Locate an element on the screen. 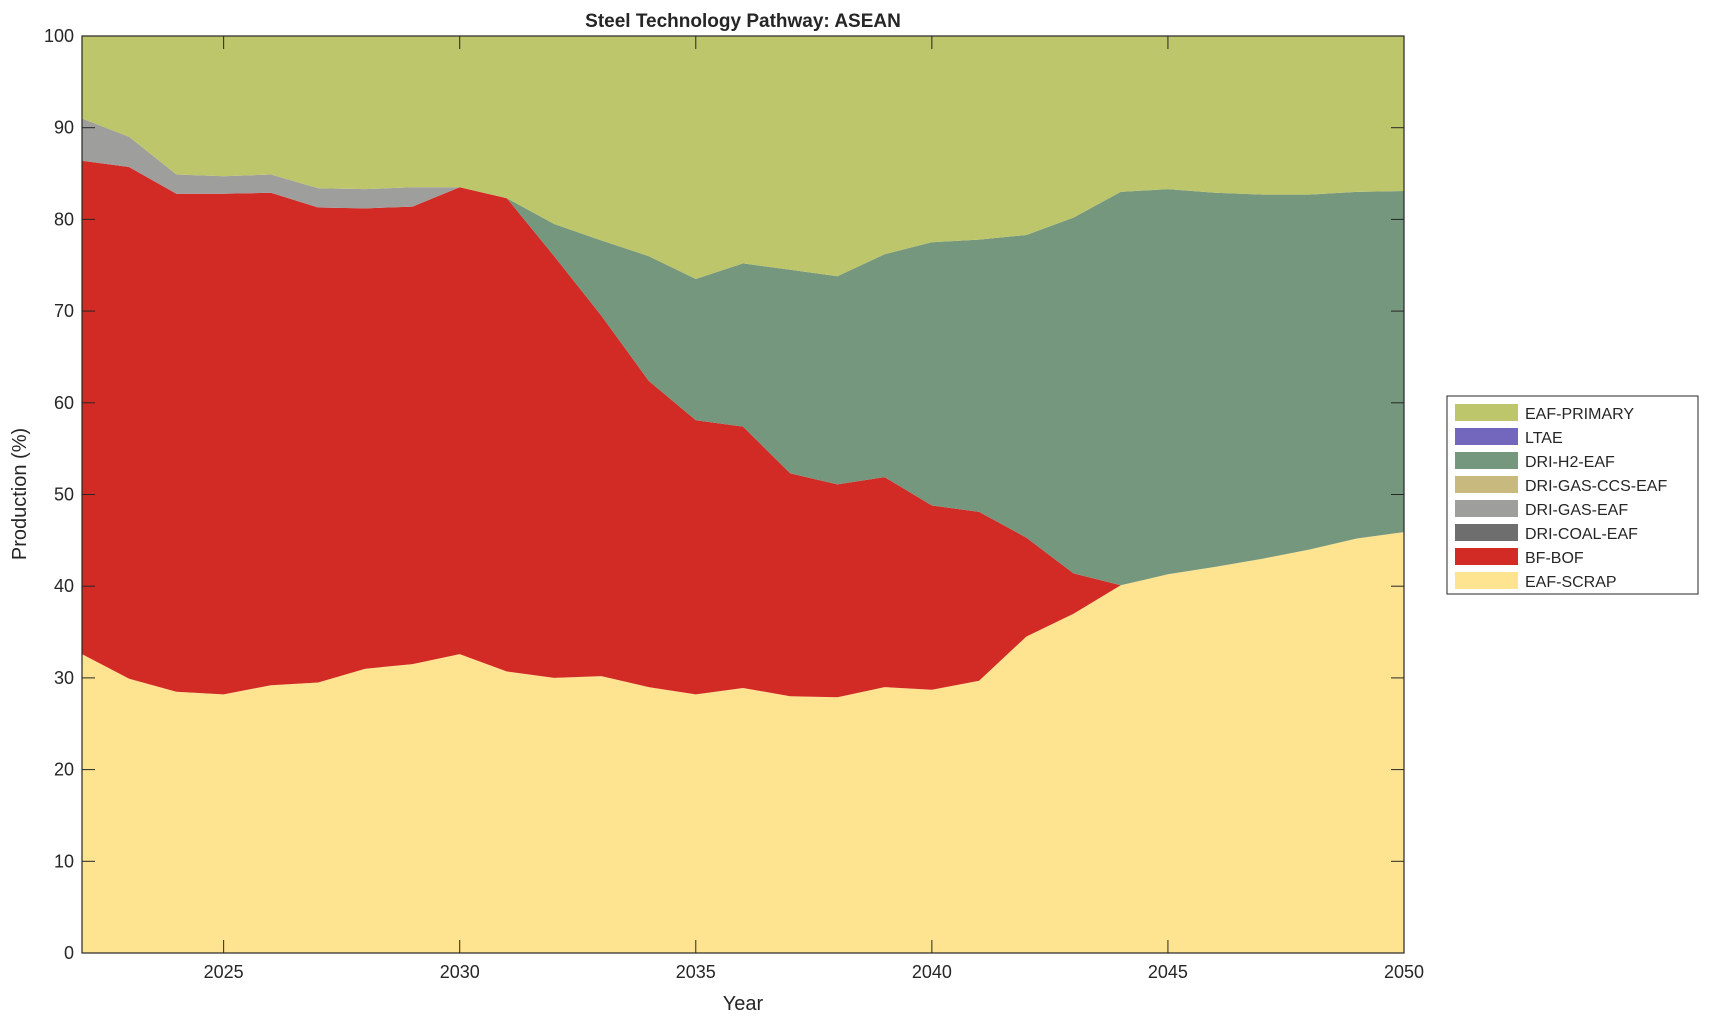 Image resolution: width=1709 pixels, height=1026 pixels. y-tick-label: 80 is located at coordinates (64, 219).